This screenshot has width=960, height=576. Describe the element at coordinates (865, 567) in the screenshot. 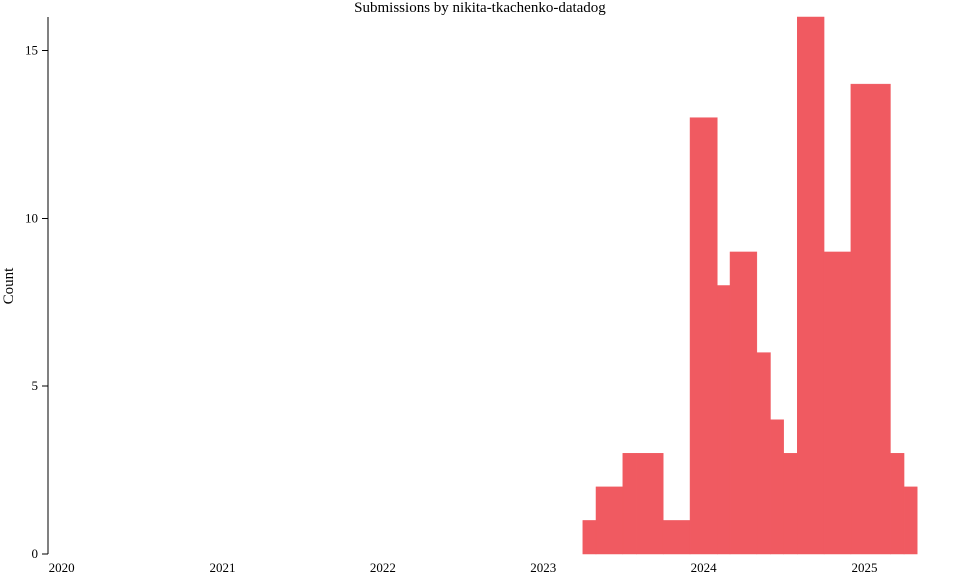

I see `x-tick-label: 2025` at that location.